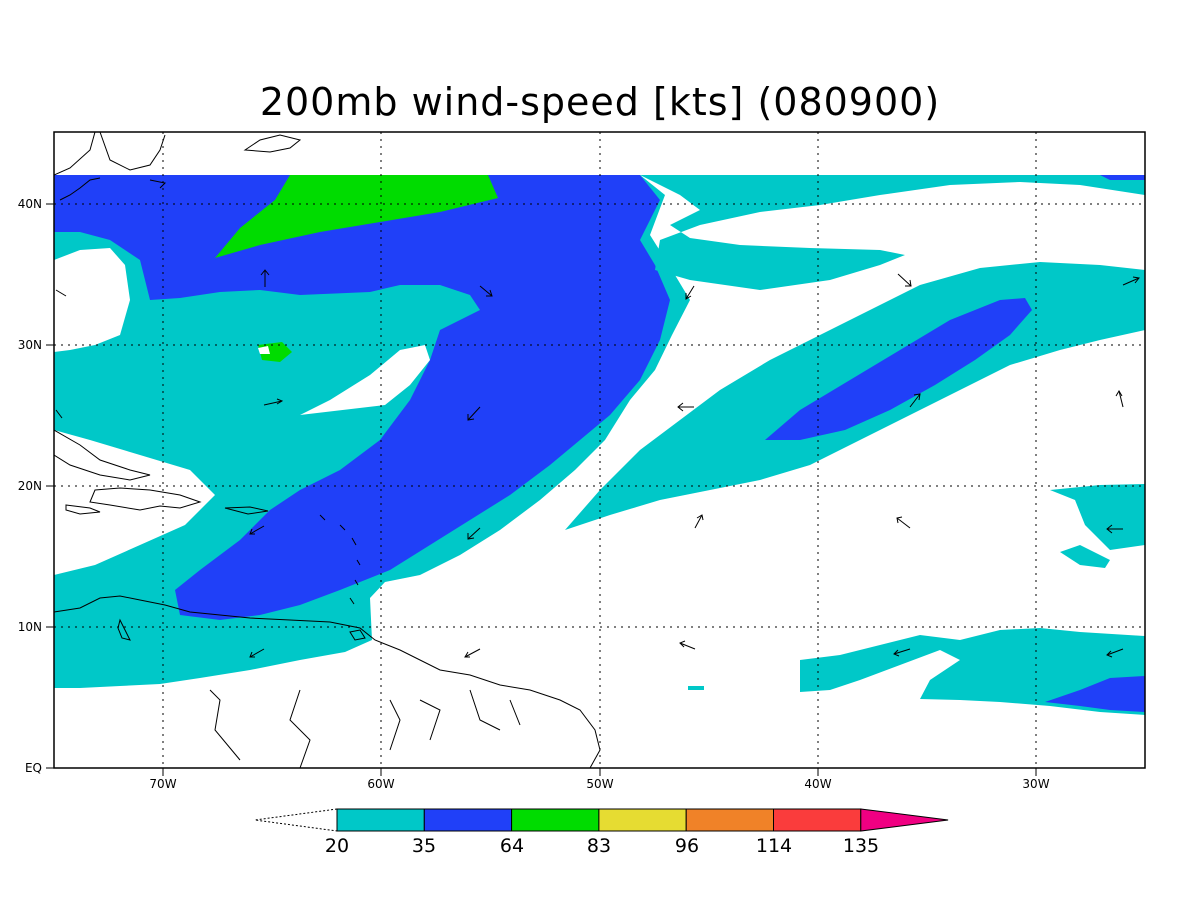 The width and height of the screenshot is (1200, 900). What do you see at coordinates (162, 784) in the screenshot?
I see `lon-tick-label: 70W` at bounding box center [162, 784].